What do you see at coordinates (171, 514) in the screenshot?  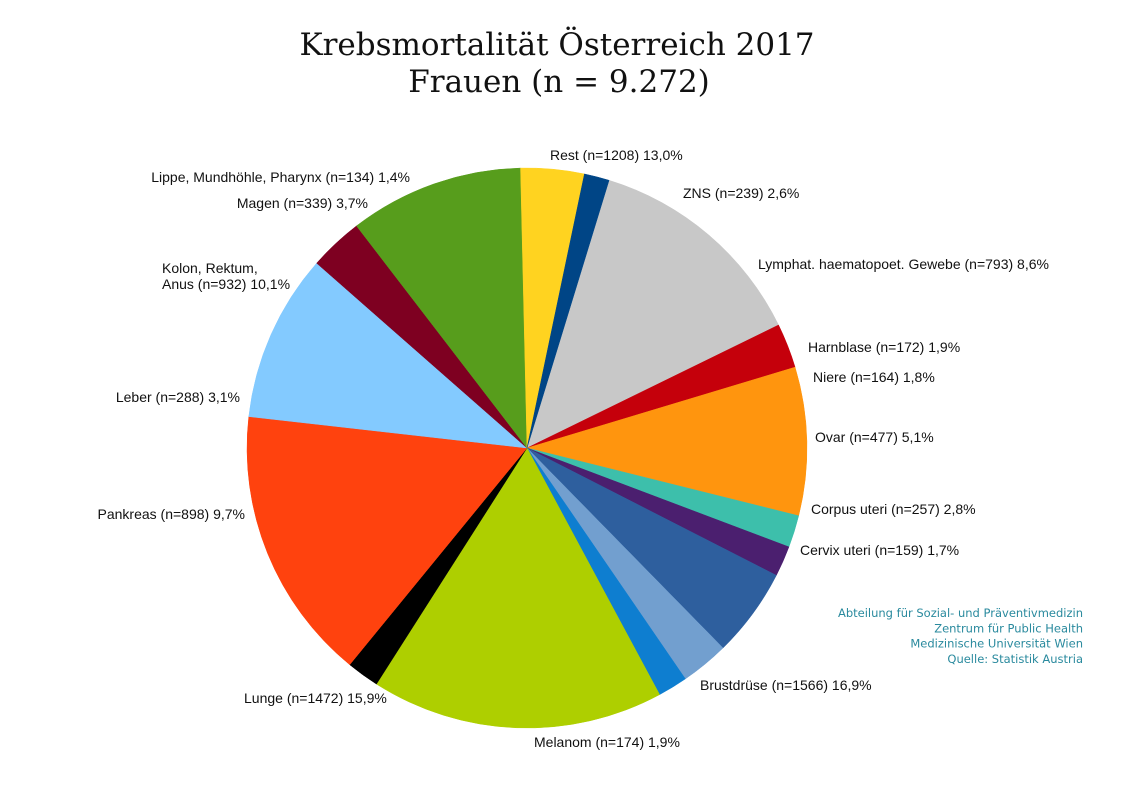 I see `slice-label-pankreas: Pankreas (n=898) 9,7%` at bounding box center [171, 514].